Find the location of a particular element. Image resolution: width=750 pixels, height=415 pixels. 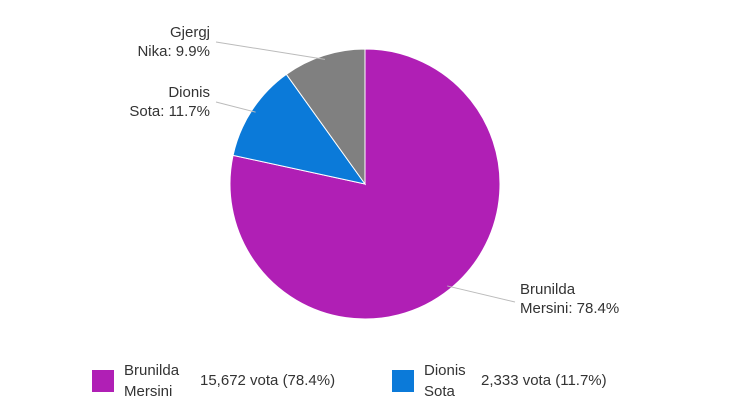

legend-name: Brunilda is located at coordinates (152, 370).